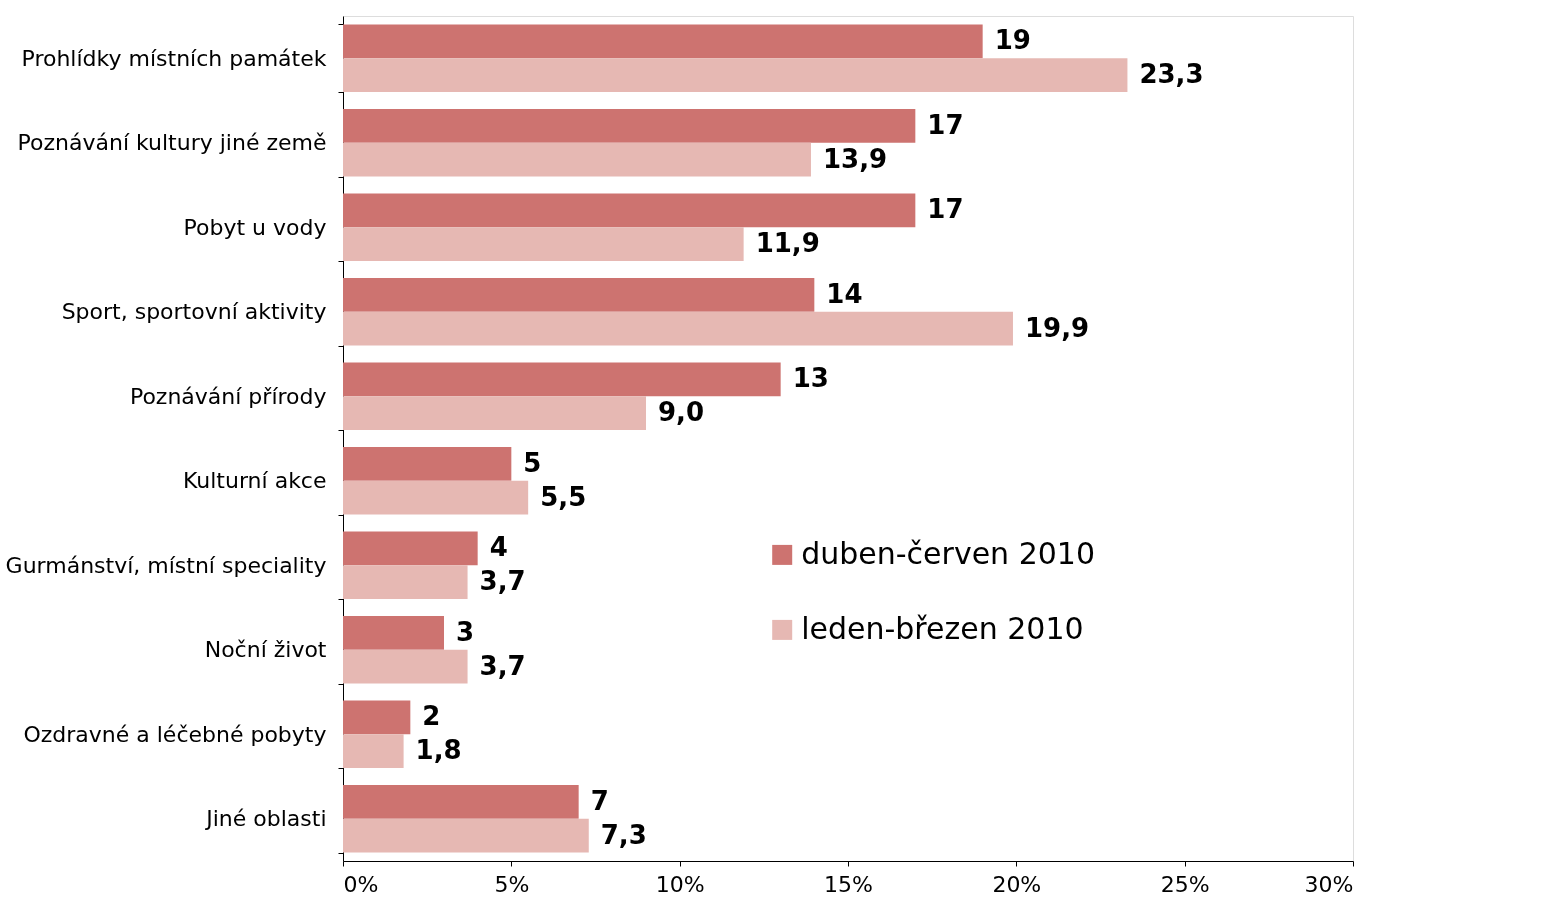 This screenshot has width=1546, height=909. I want to click on legend-label: duben-červen 2010, so click(948, 553).